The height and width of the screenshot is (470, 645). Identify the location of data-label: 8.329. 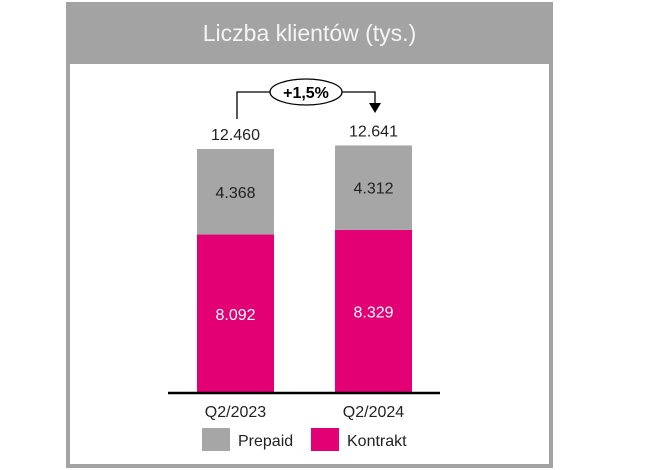
(373, 312).